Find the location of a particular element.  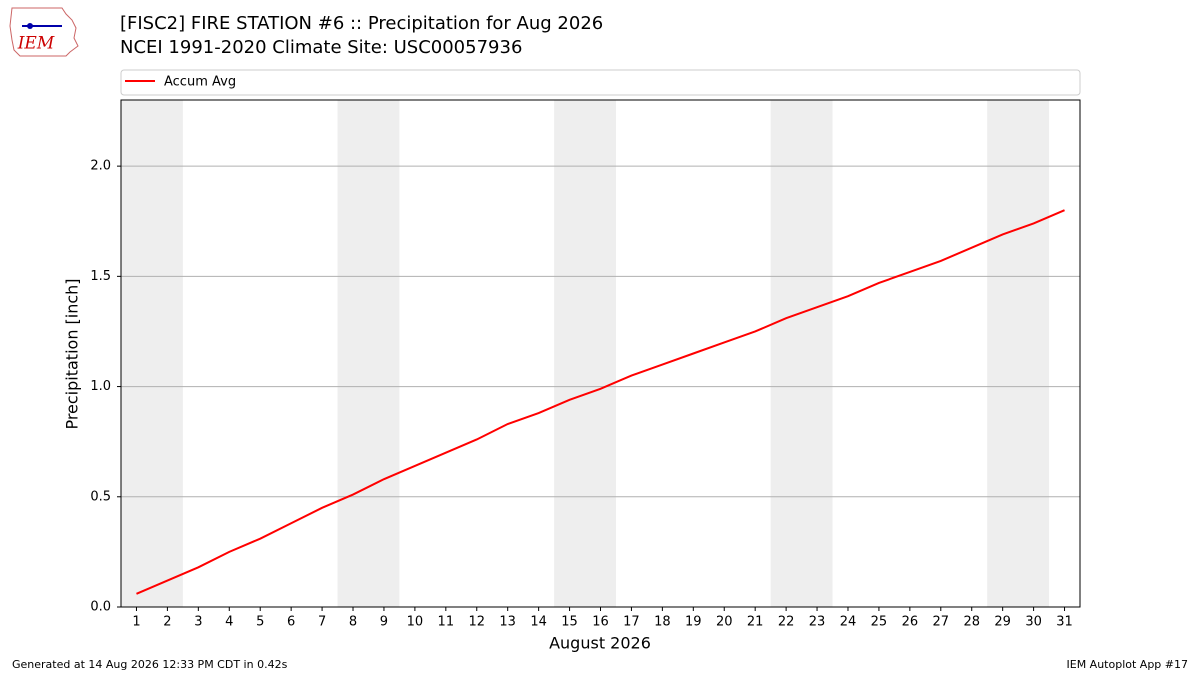

x-tick-label: 2 is located at coordinates (167, 622).